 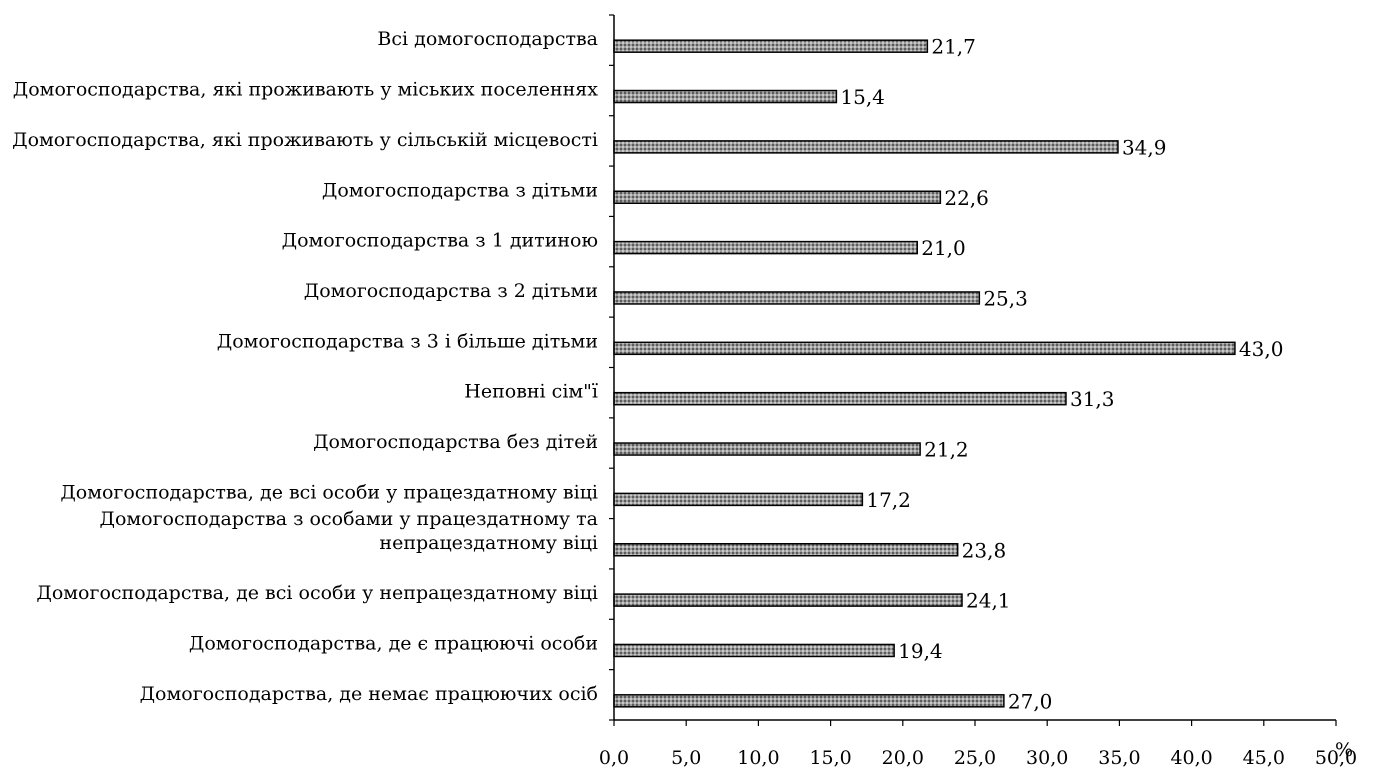 What do you see at coordinates (953, 47) in the screenshot?
I see `data-label: 21,7` at bounding box center [953, 47].